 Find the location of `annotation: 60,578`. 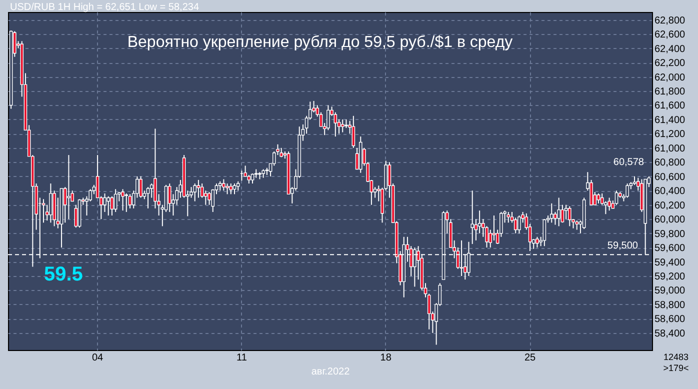

annotation: 60,578 is located at coordinates (628, 162).